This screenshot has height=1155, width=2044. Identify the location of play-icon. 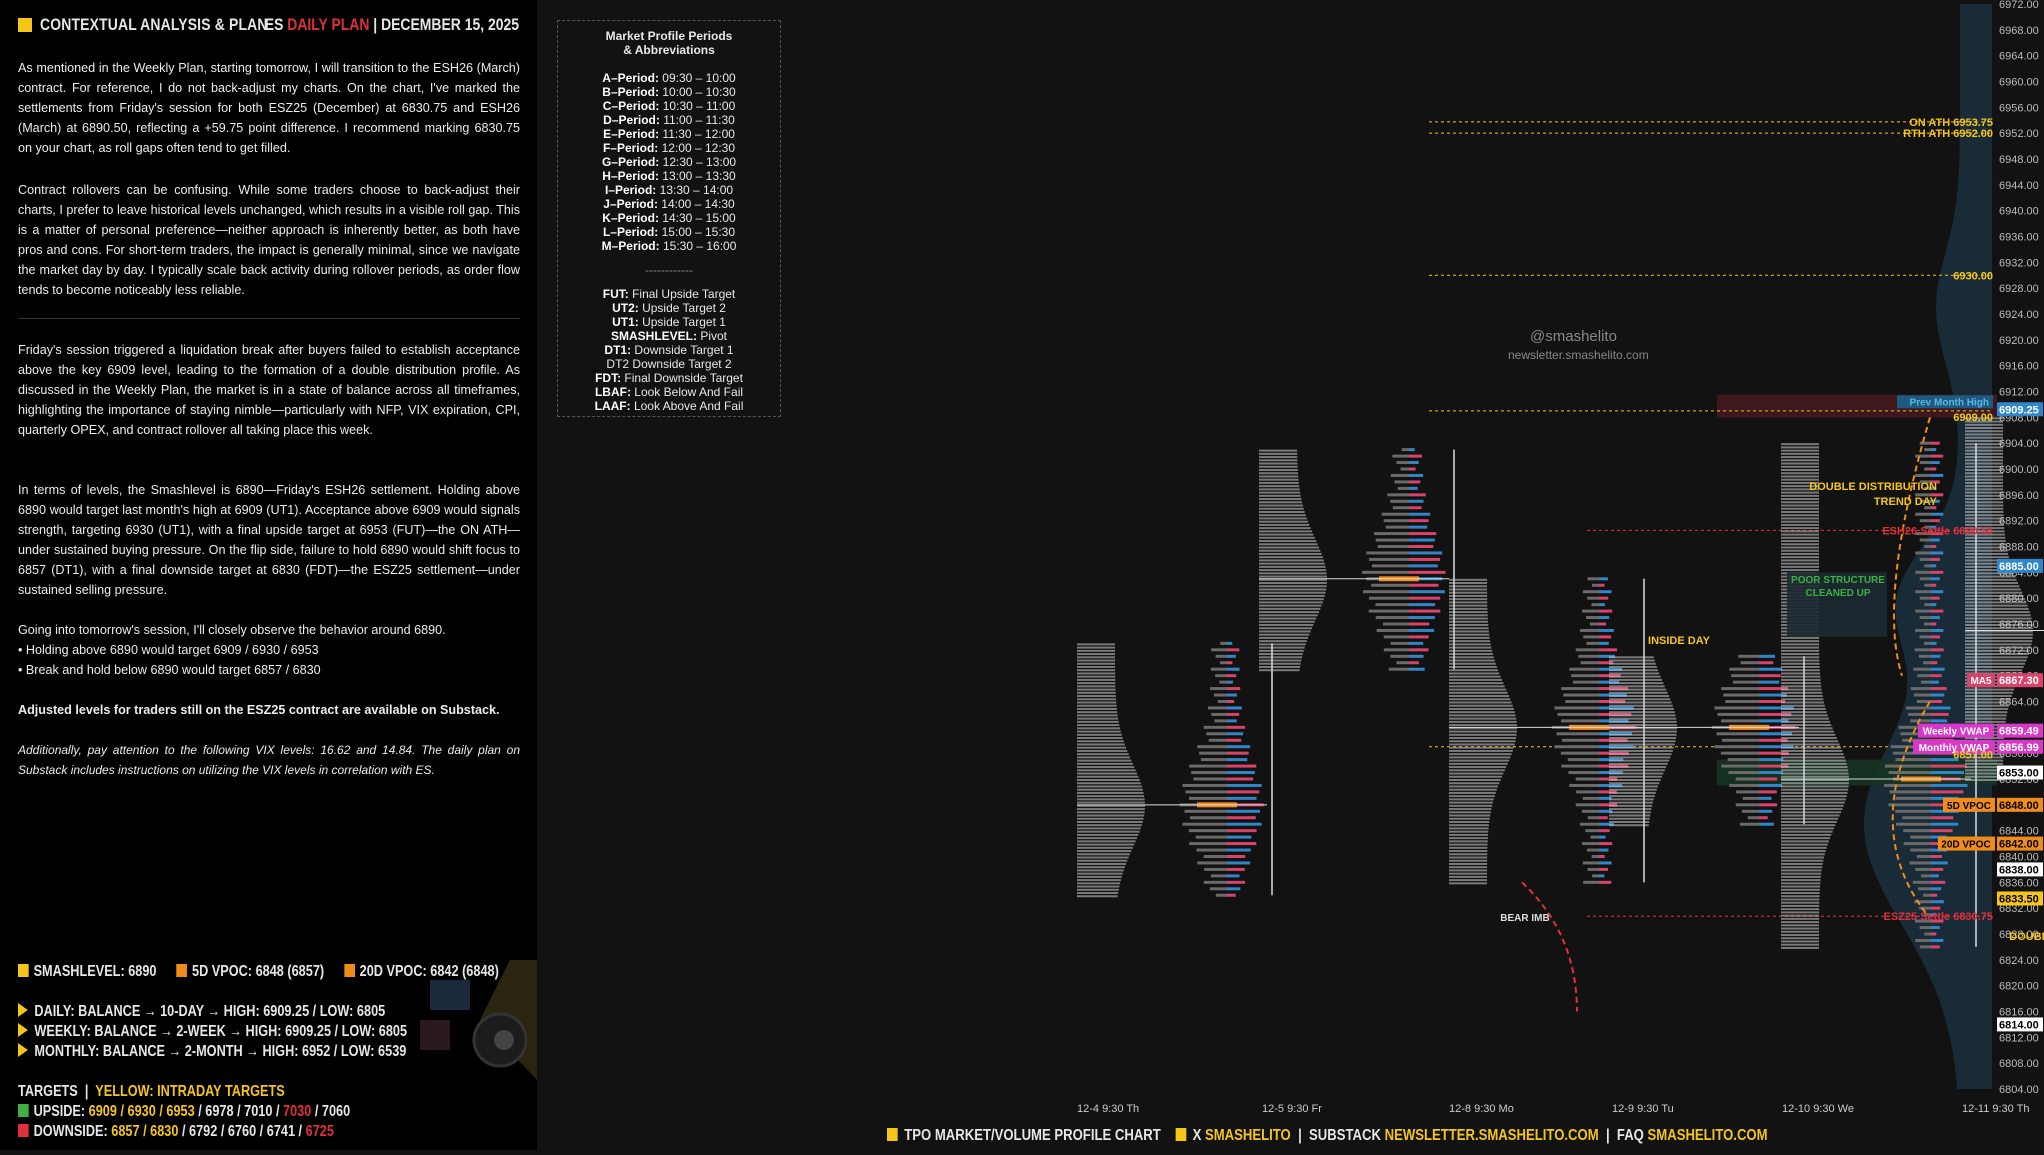
(23, 1050).